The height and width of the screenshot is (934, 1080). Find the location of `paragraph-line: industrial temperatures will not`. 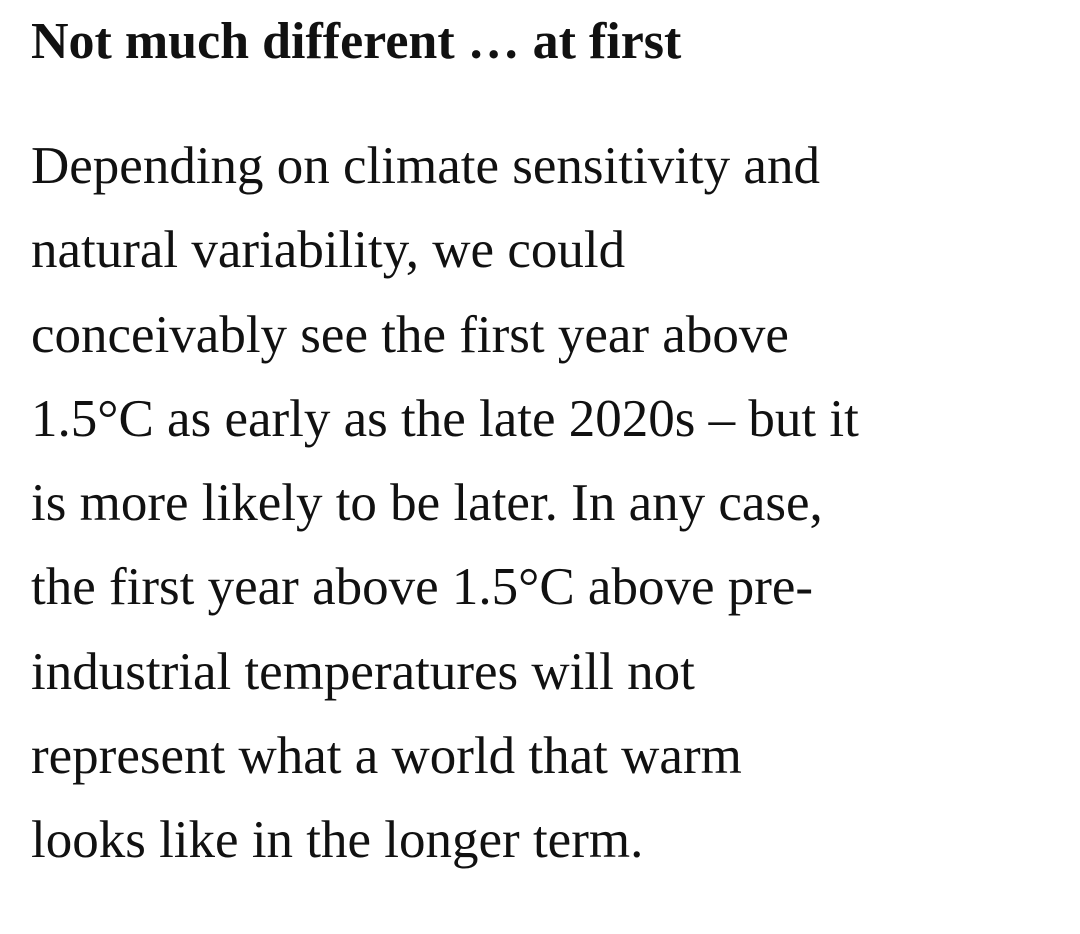

paragraph-line: industrial temperatures will not is located at coordinates (363, 671).